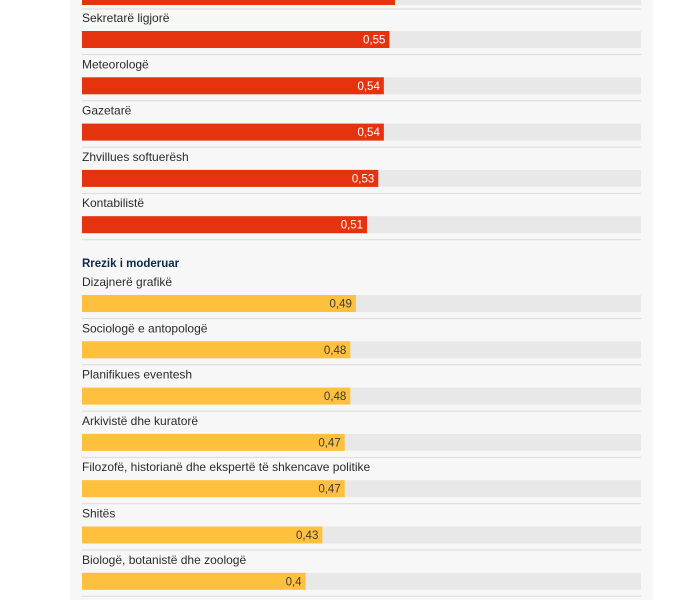  I want to click on bar-value-label: 0,53, so click(363, 179).